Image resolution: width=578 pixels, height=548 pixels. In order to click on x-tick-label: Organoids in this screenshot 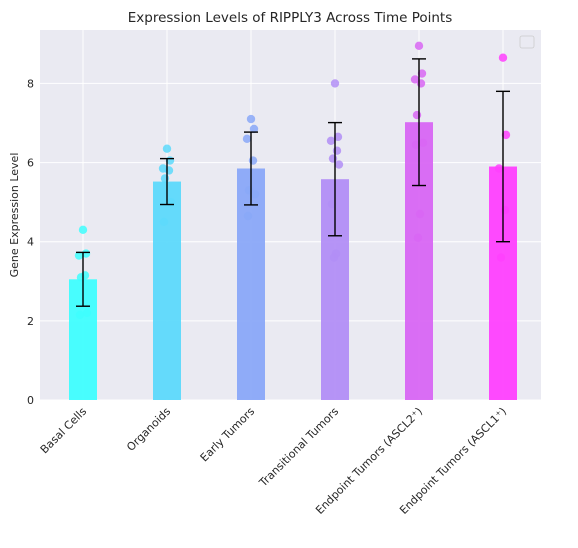, I will do `click(148, 429)`.